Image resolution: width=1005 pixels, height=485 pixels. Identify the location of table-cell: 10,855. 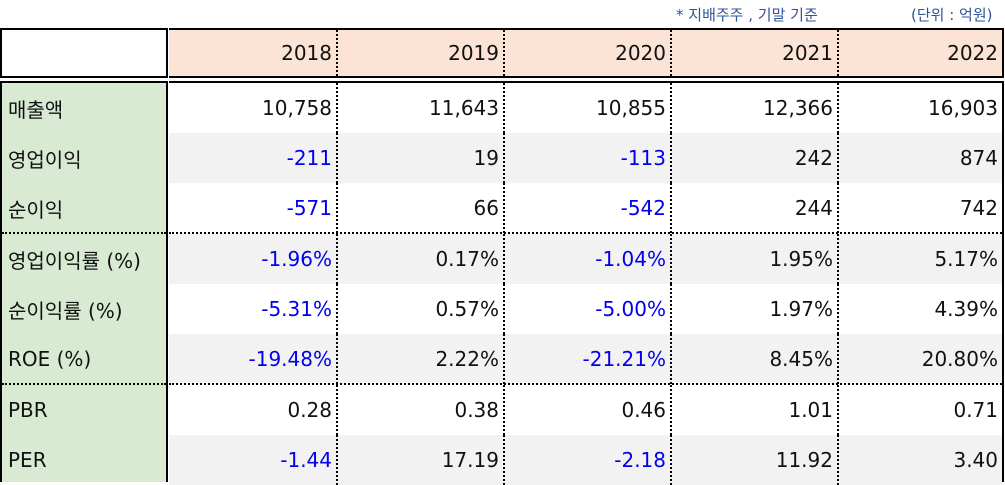
(586, 108).